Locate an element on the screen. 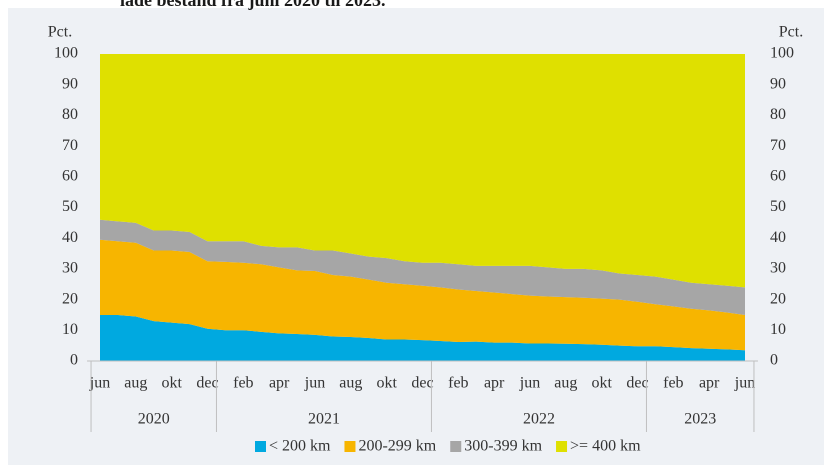 Image resolution: width=824 pixels, height=465 pixels. y2-tick-label: 100 is located at coordinates (782, 53).